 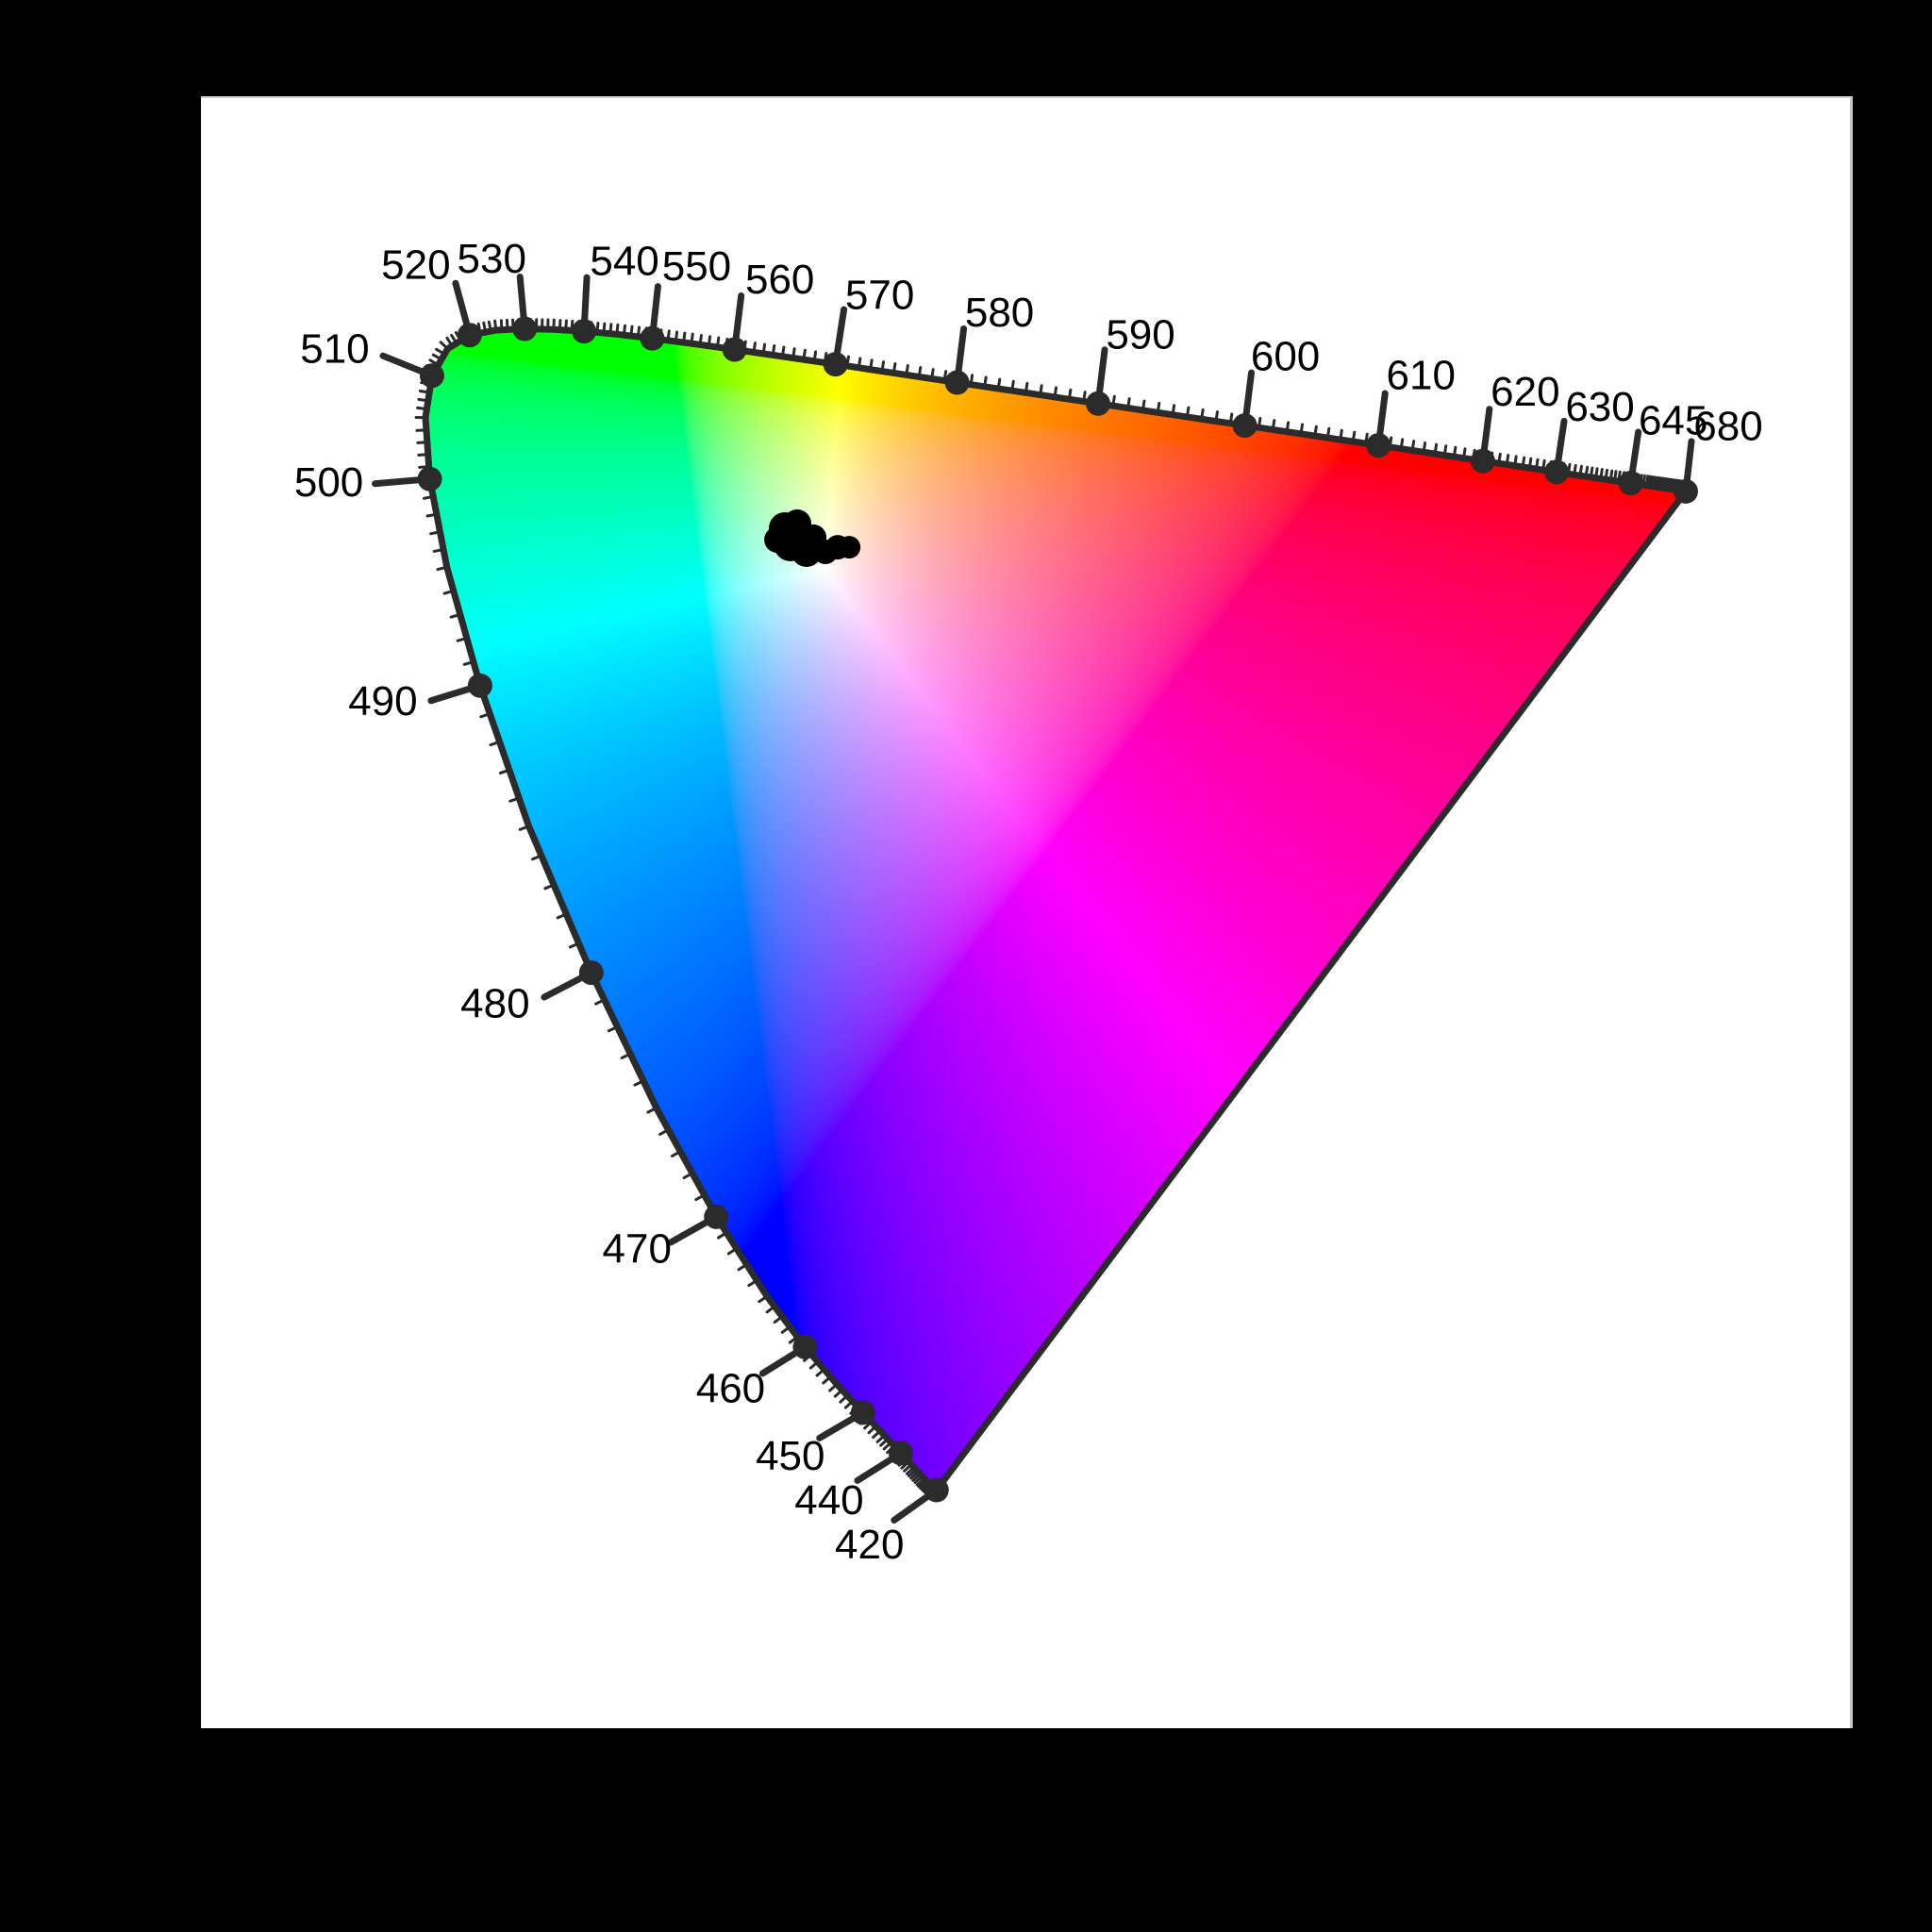 I want to click on wavelength-tick-label: 440, so click(x=828, y=1500).